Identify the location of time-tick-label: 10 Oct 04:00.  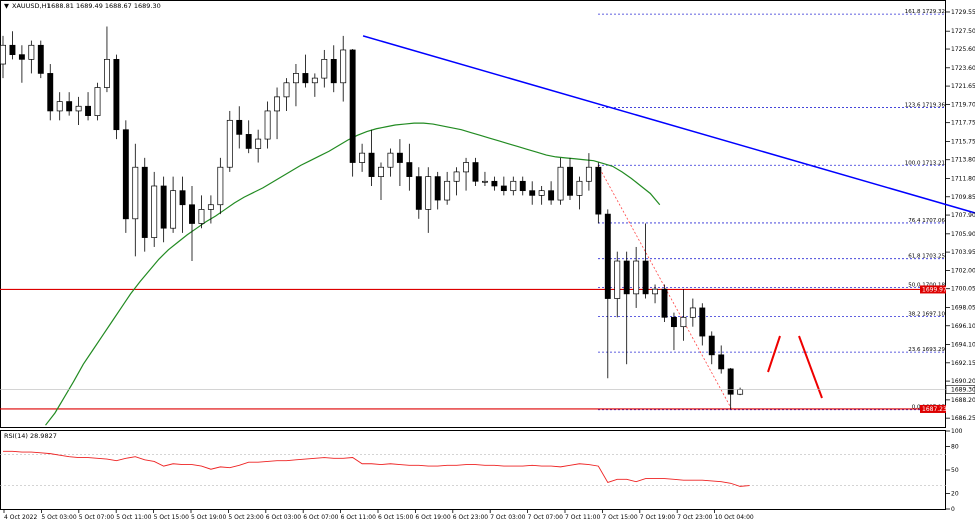
(734, 517).